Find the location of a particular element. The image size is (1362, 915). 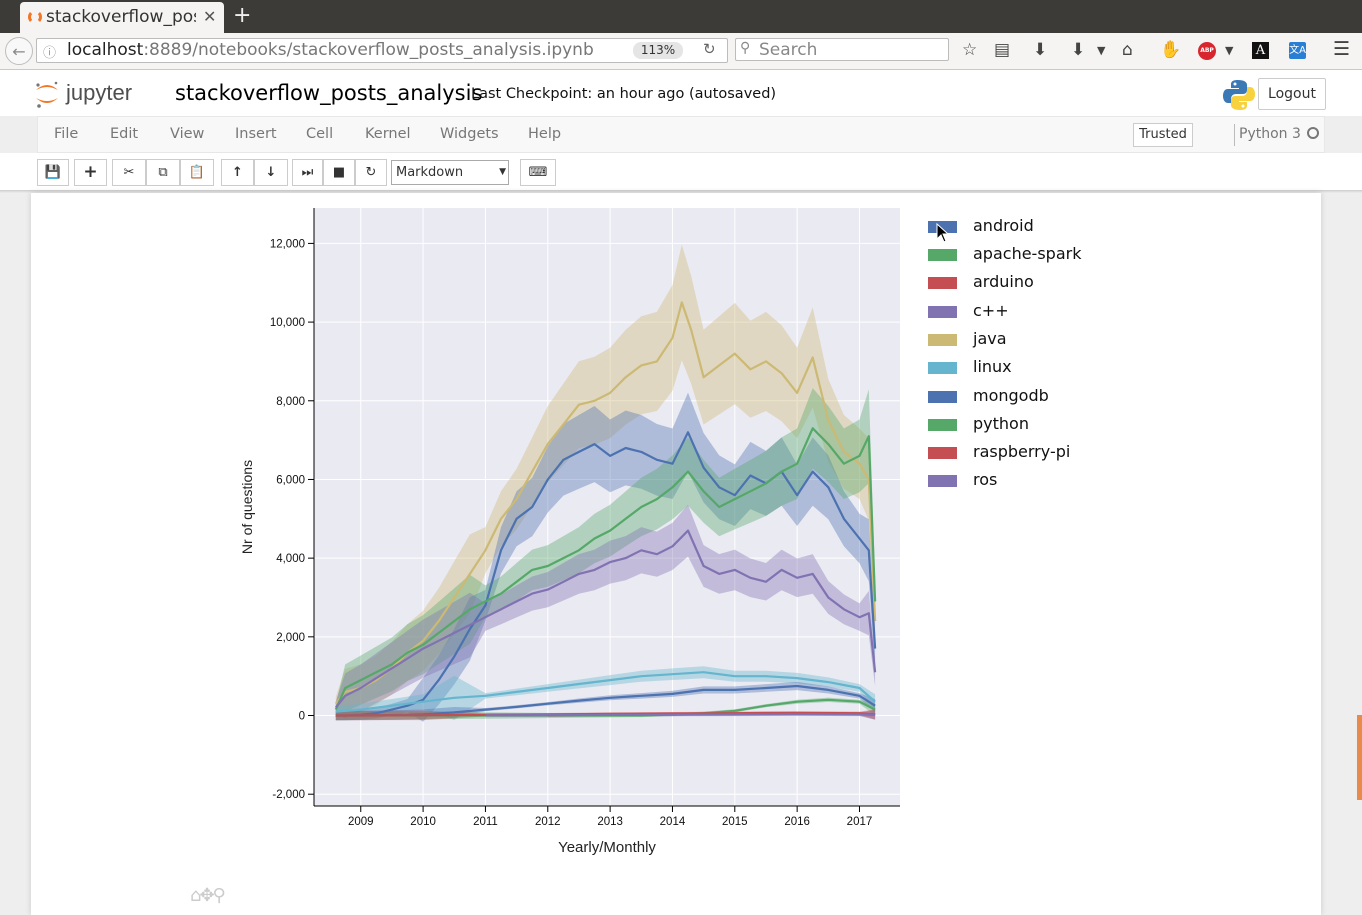

legend-label: ros is located at coordinates (985, 479).